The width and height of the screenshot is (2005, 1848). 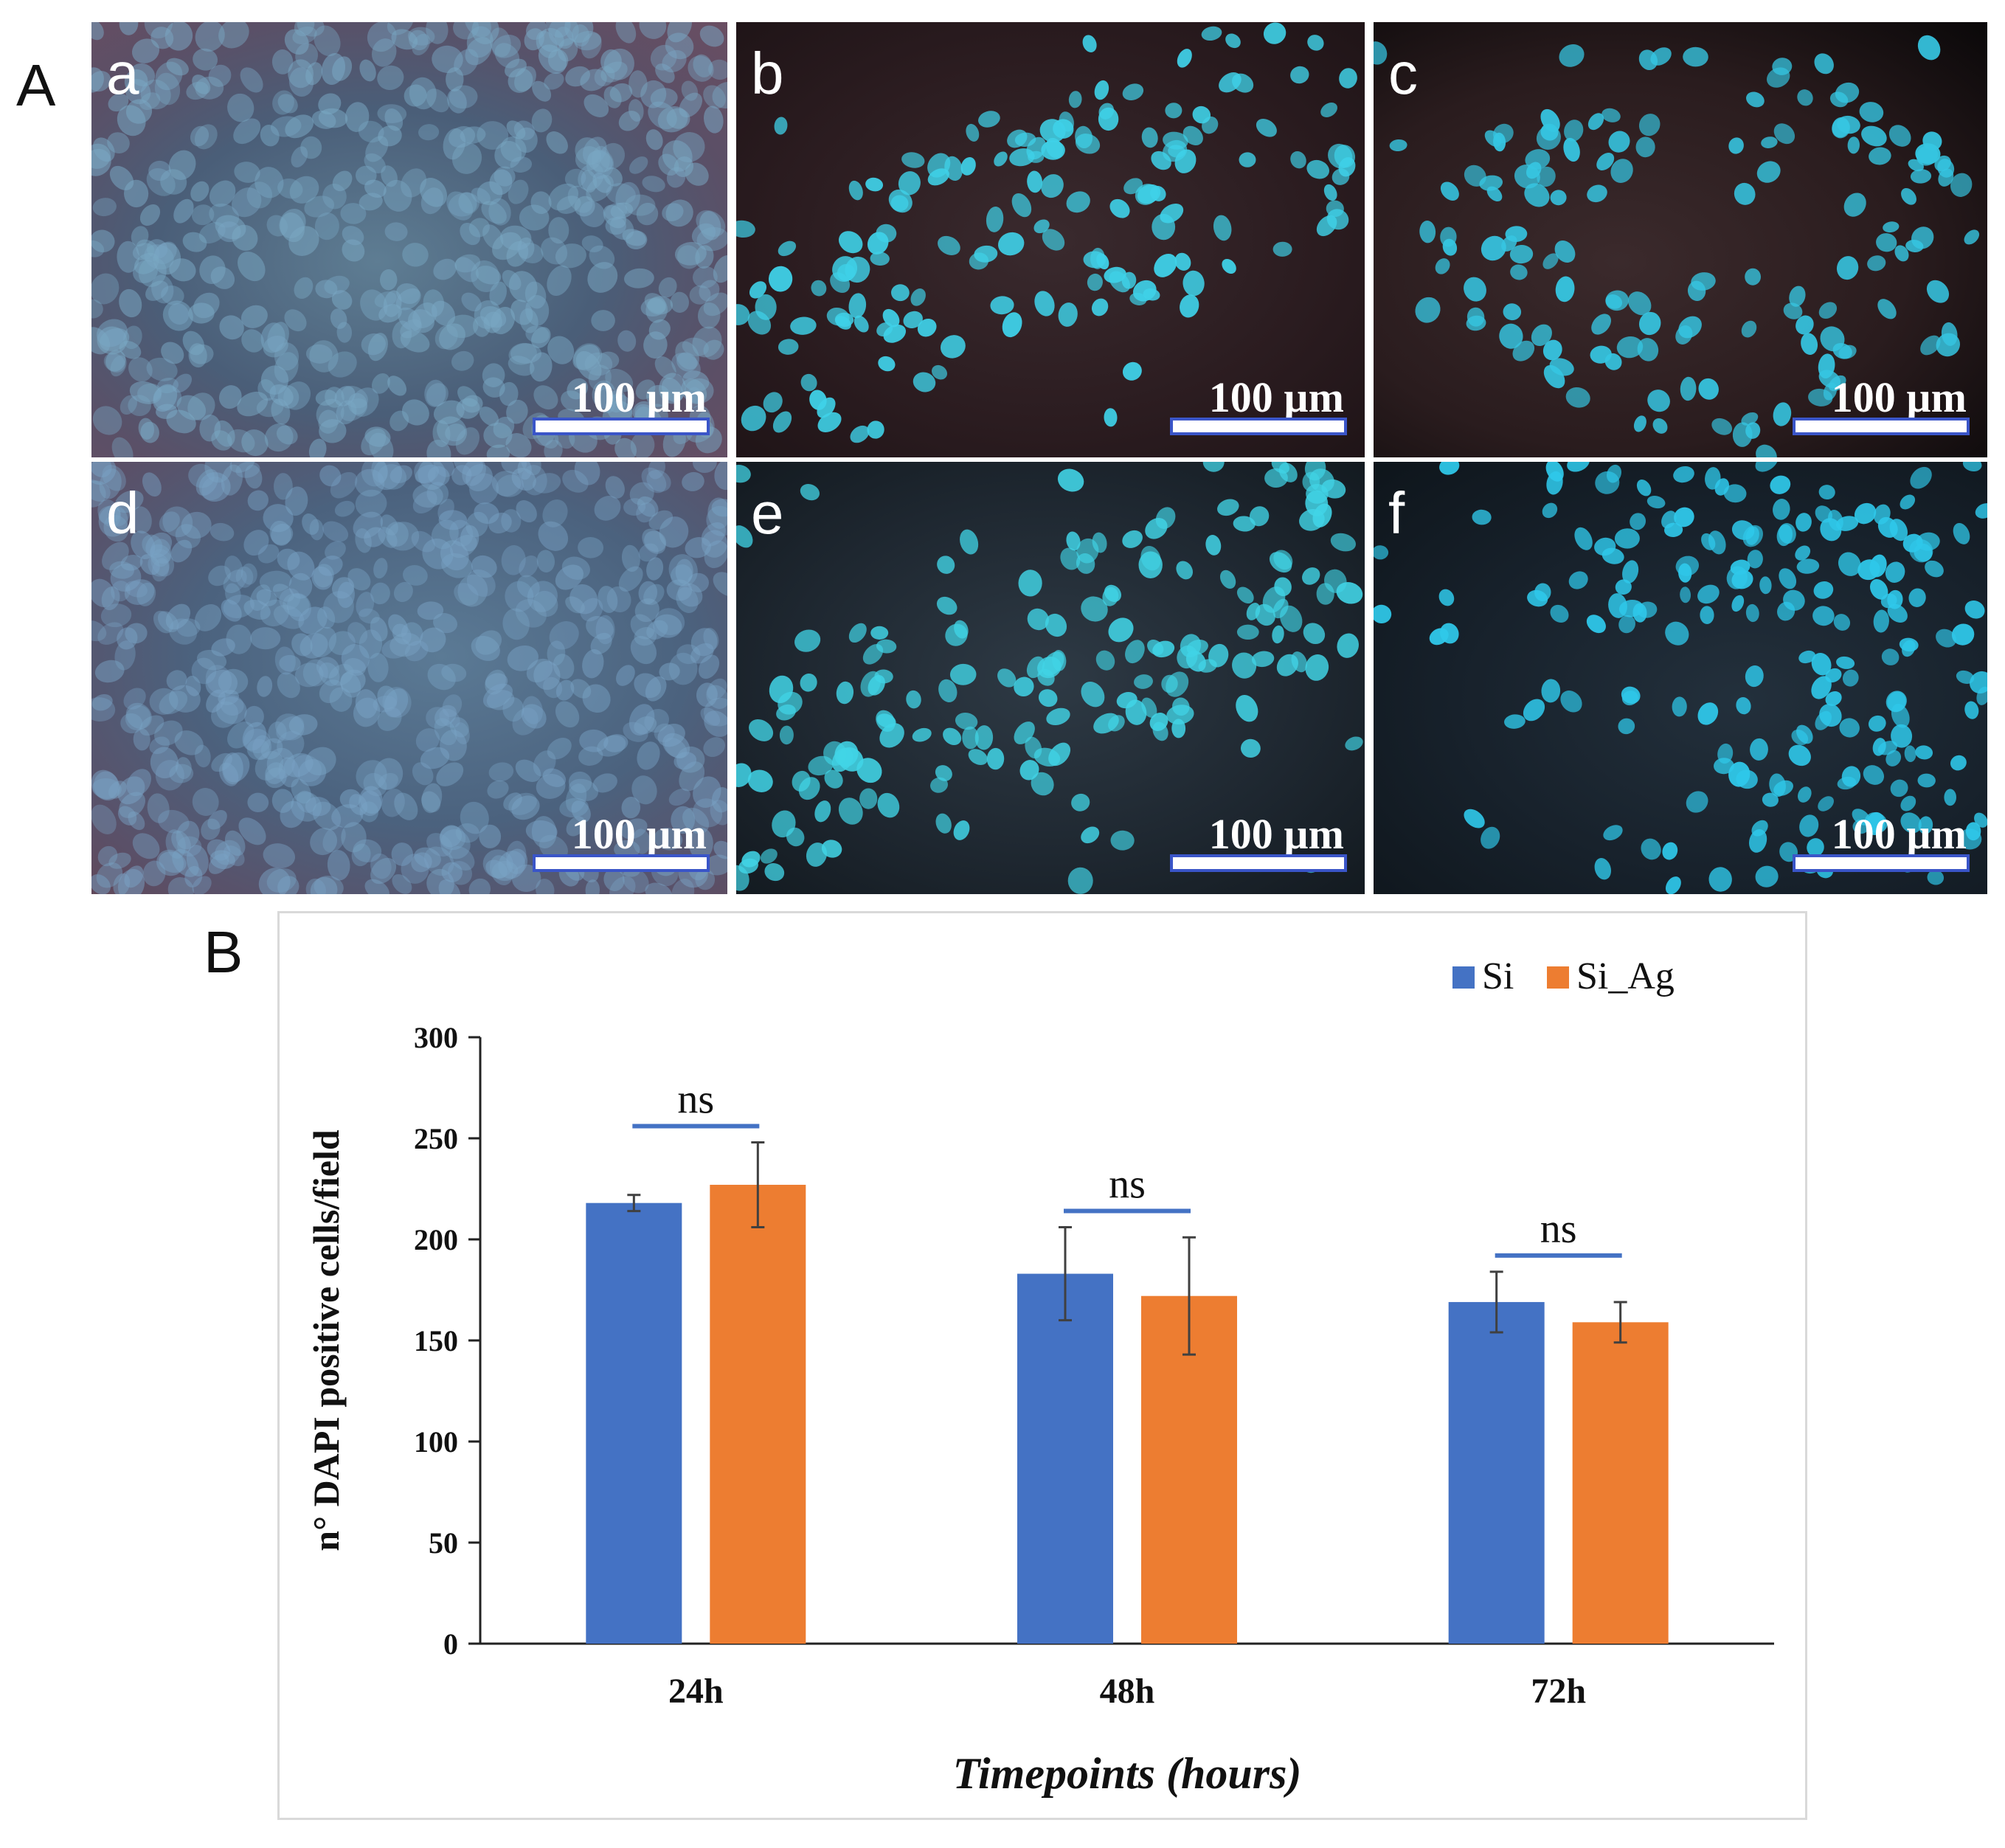 What do you see at coordinates (1620, 1483) in the screenshot?
I see `bar-si_ag-72h` at bounding box center [1620, 1483].